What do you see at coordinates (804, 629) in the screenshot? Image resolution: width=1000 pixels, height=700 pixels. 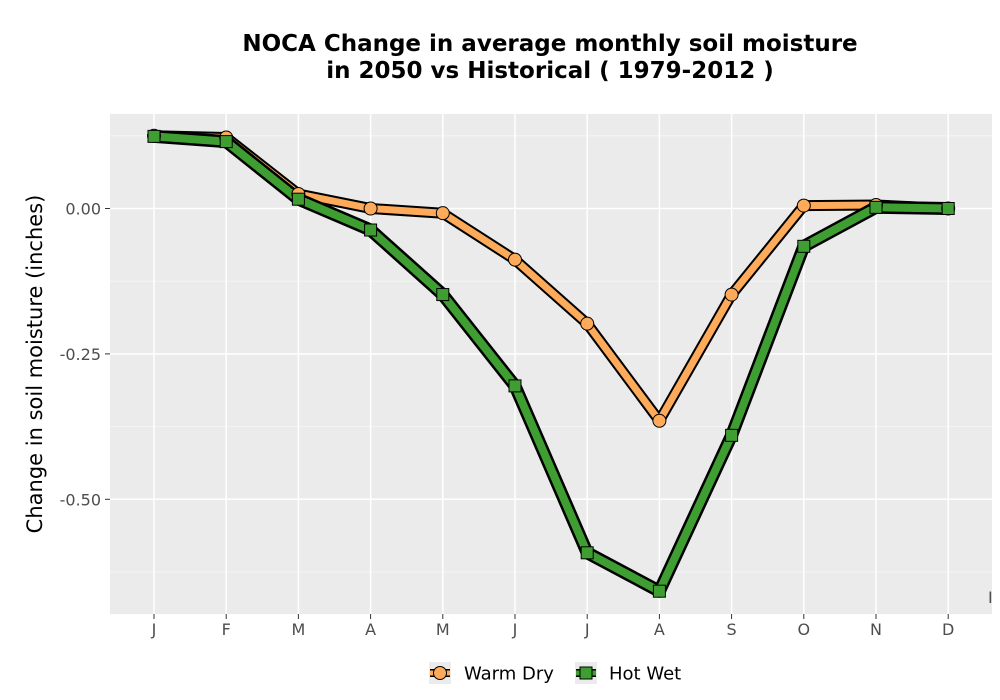 I see `x-tick-label: O` at bounding box center [804, 629].